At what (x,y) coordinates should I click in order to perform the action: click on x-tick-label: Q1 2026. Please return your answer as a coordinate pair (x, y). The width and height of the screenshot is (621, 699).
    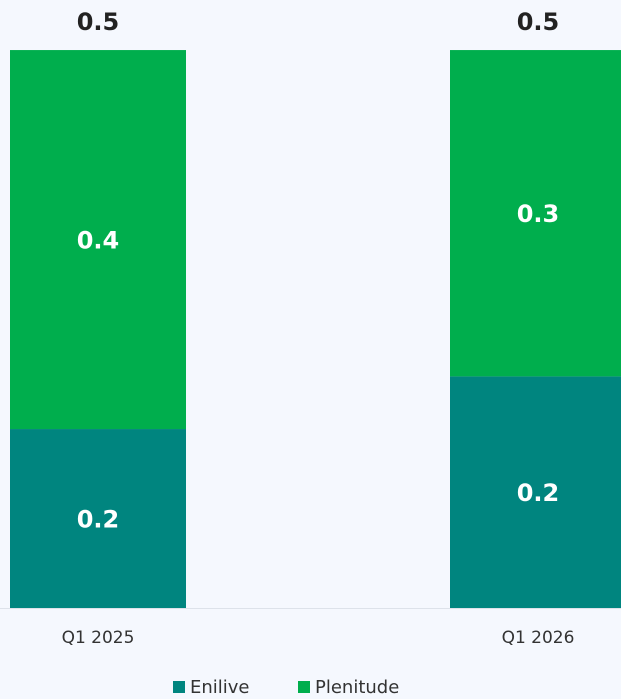
    Looking at the image, I should click on (538, 638).